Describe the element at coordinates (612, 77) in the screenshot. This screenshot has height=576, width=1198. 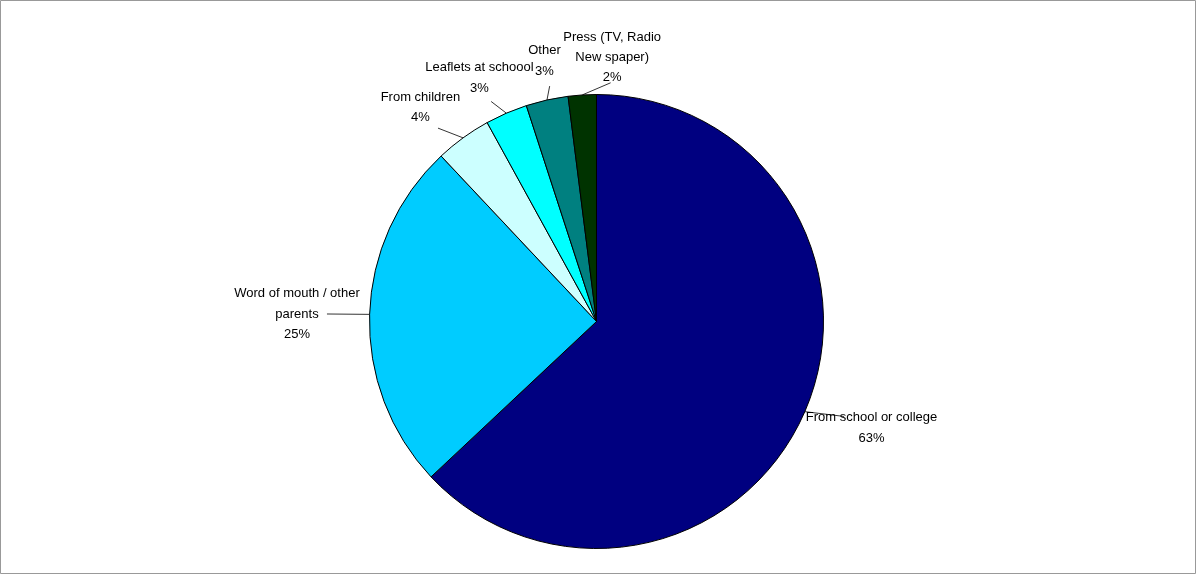
I see `data-label: 2%` at that location.